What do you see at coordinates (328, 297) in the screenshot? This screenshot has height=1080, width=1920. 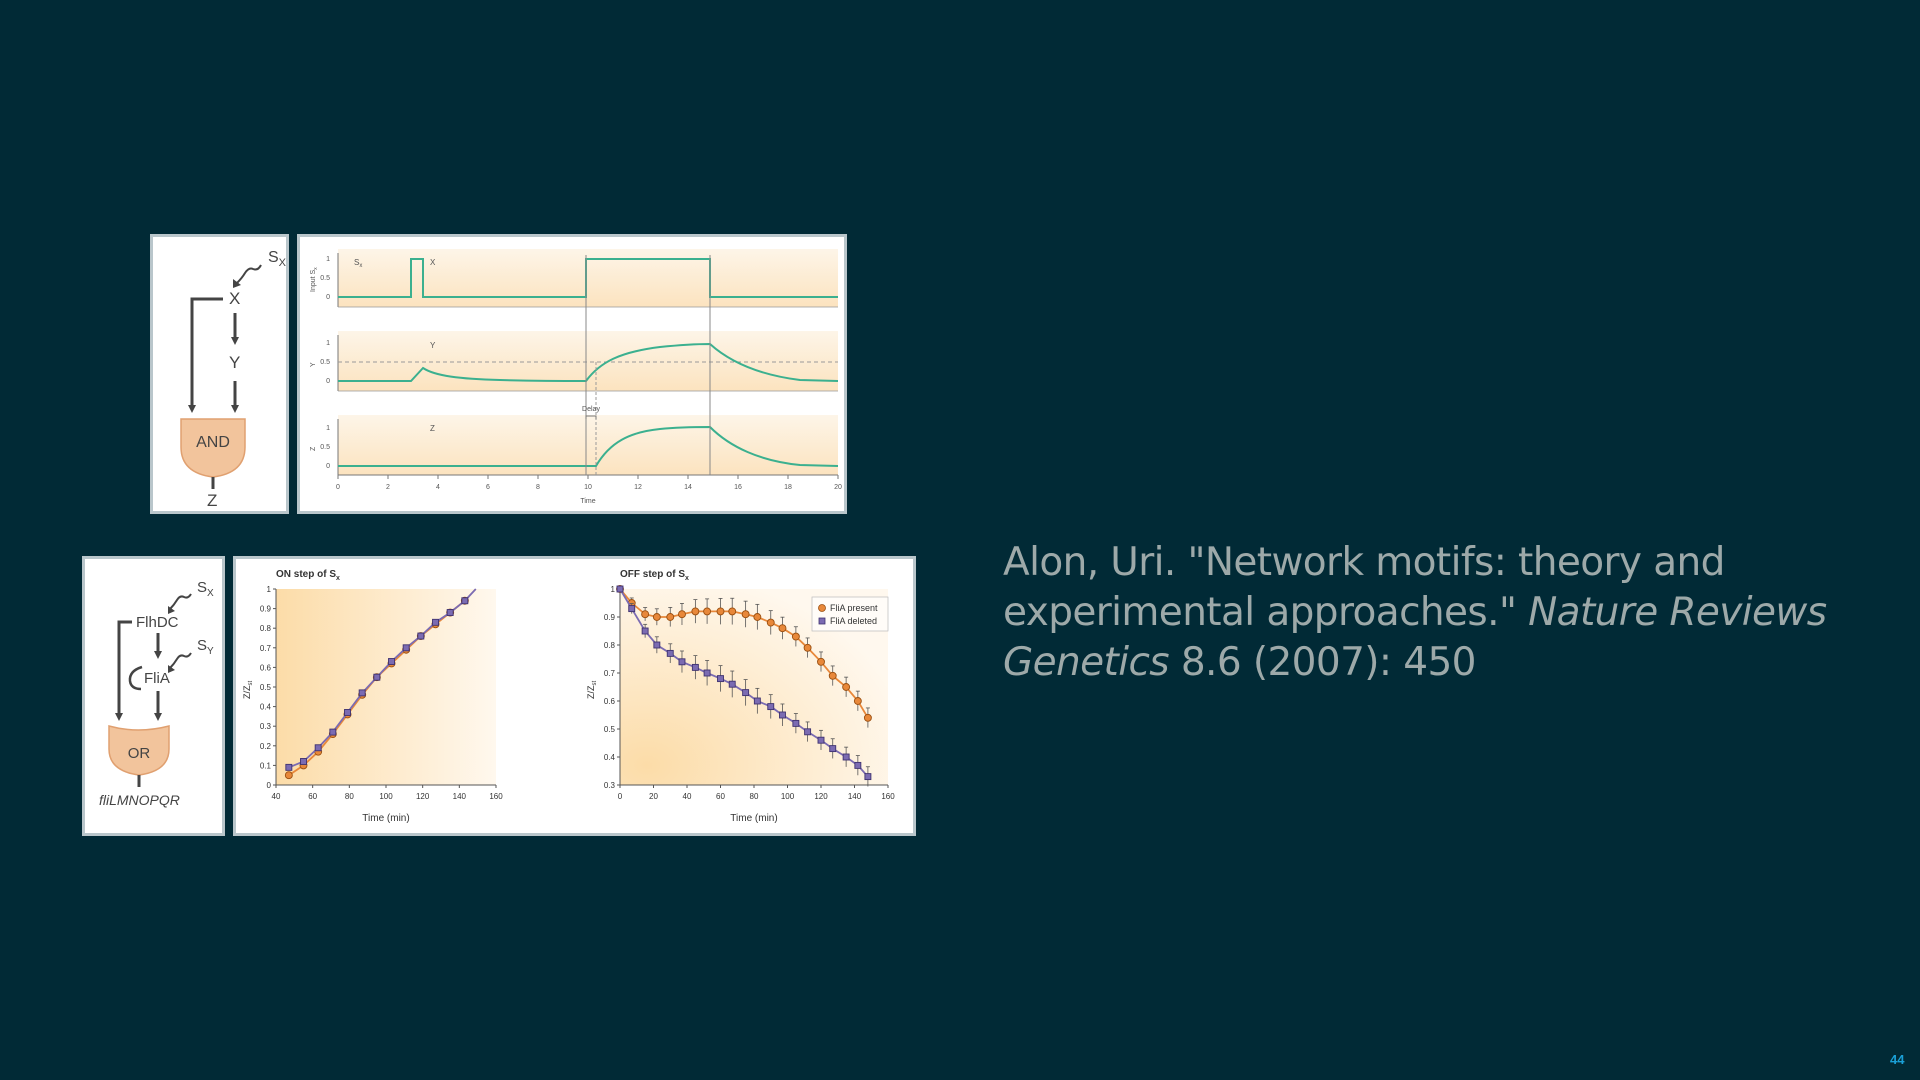 I see `panel-x-tick-0: 0` at bounding box center [328, 297].